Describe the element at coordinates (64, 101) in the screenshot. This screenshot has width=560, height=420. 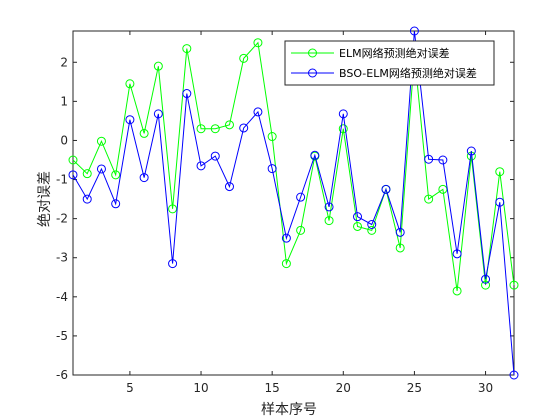
I see `y-tick-label: 1` at that location.